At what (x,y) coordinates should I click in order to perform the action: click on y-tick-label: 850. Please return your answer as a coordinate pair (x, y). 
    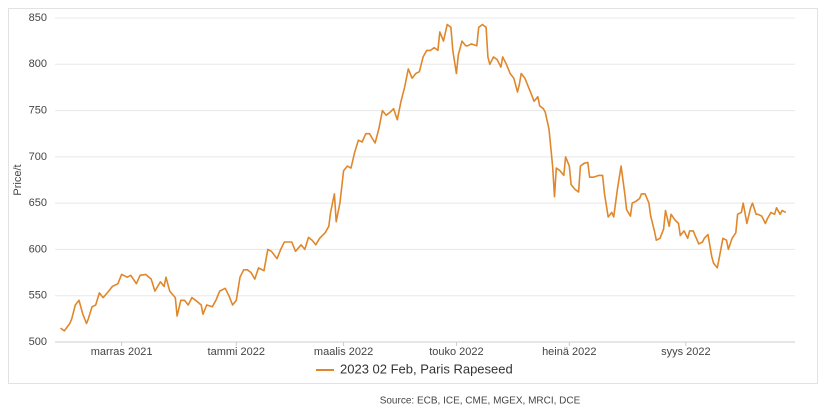
    Looking at the image, I should click on (38, 18).